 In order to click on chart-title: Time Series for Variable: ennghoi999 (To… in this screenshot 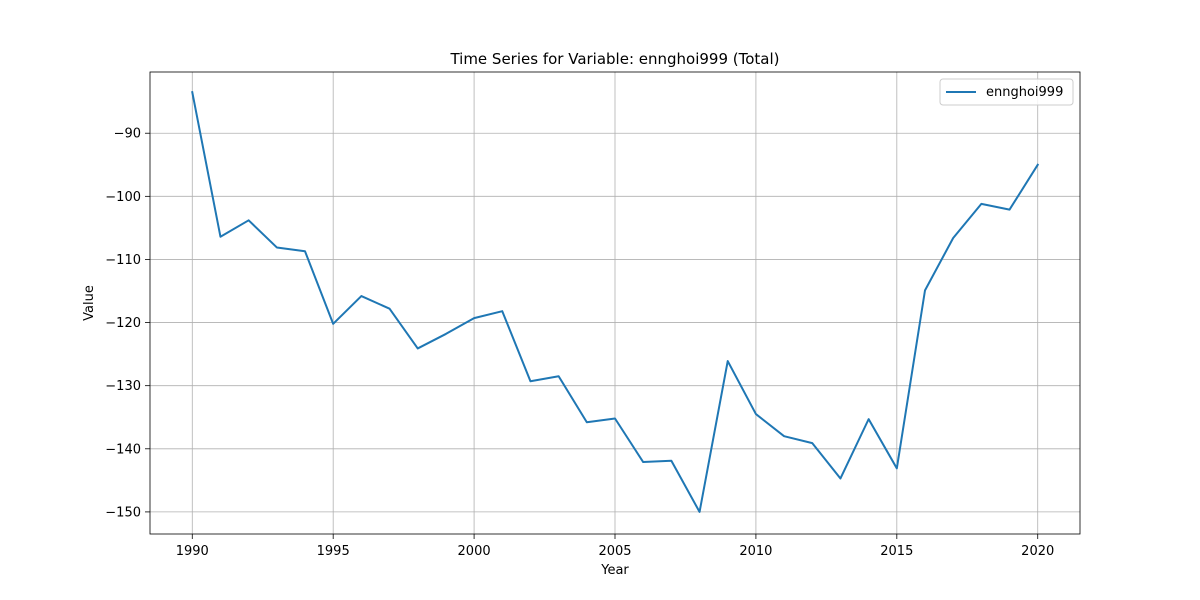, I will do `click(614, 59)`.